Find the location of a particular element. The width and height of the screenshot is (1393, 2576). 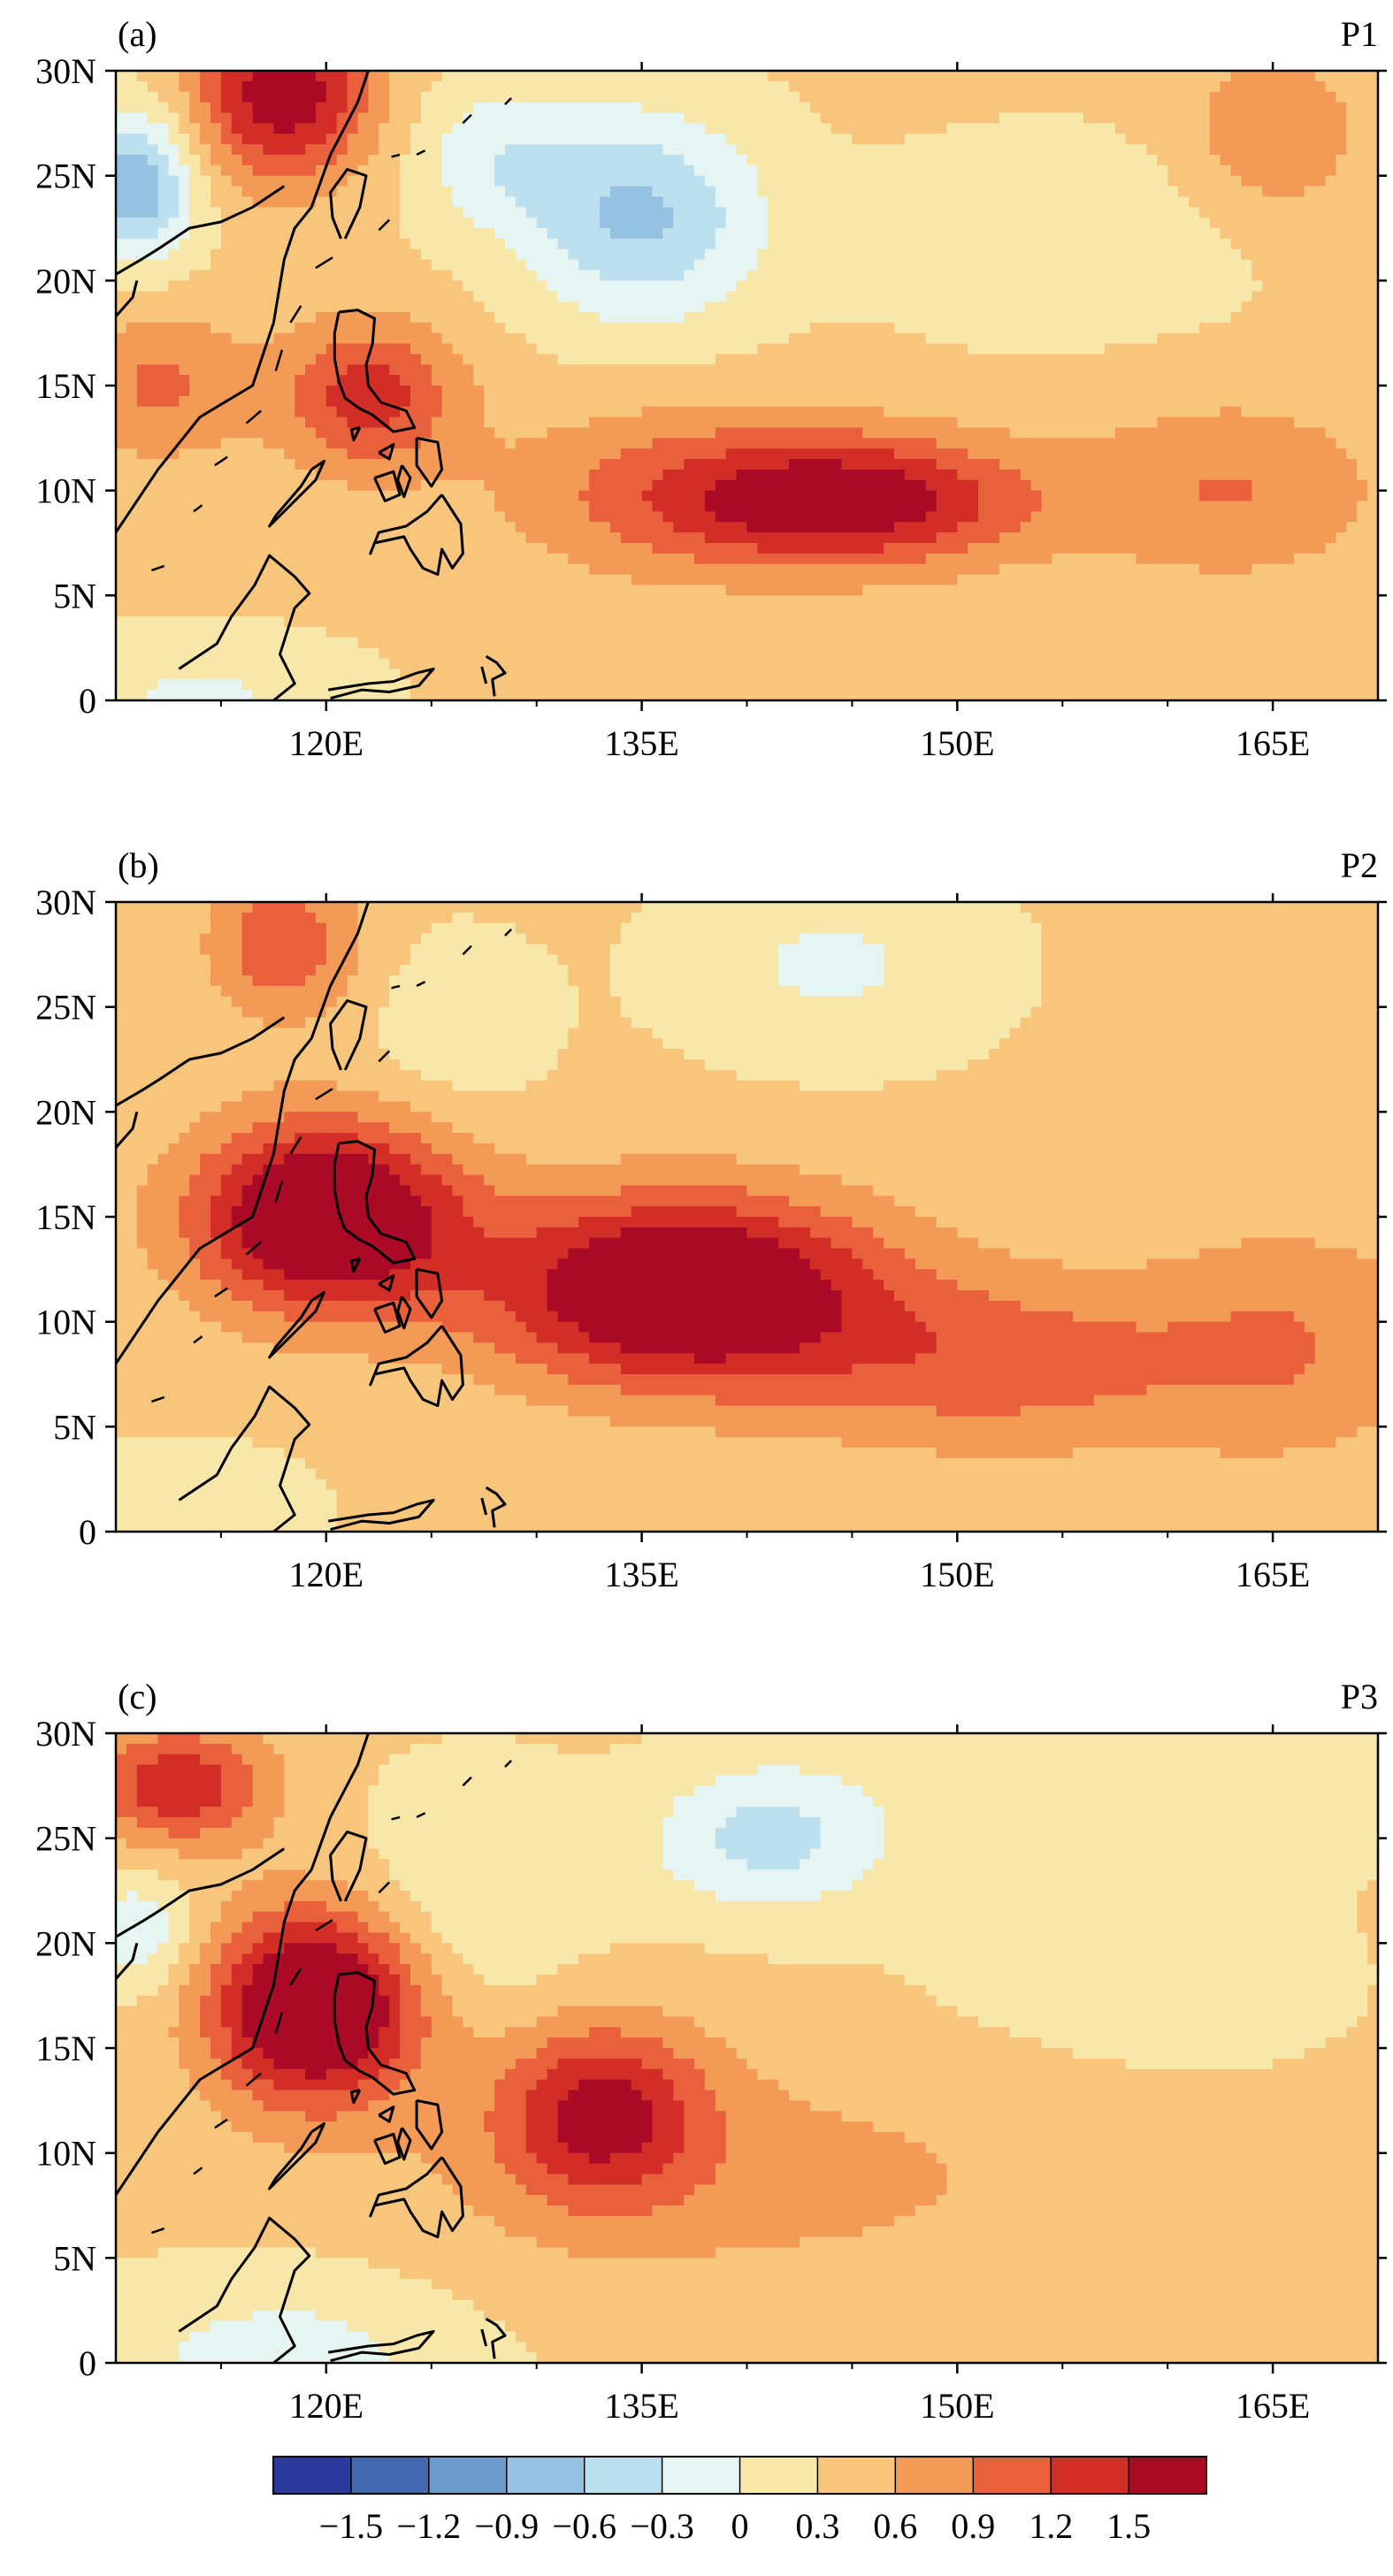

y-tick-label: 20N is located at coordinates (65, 1943).